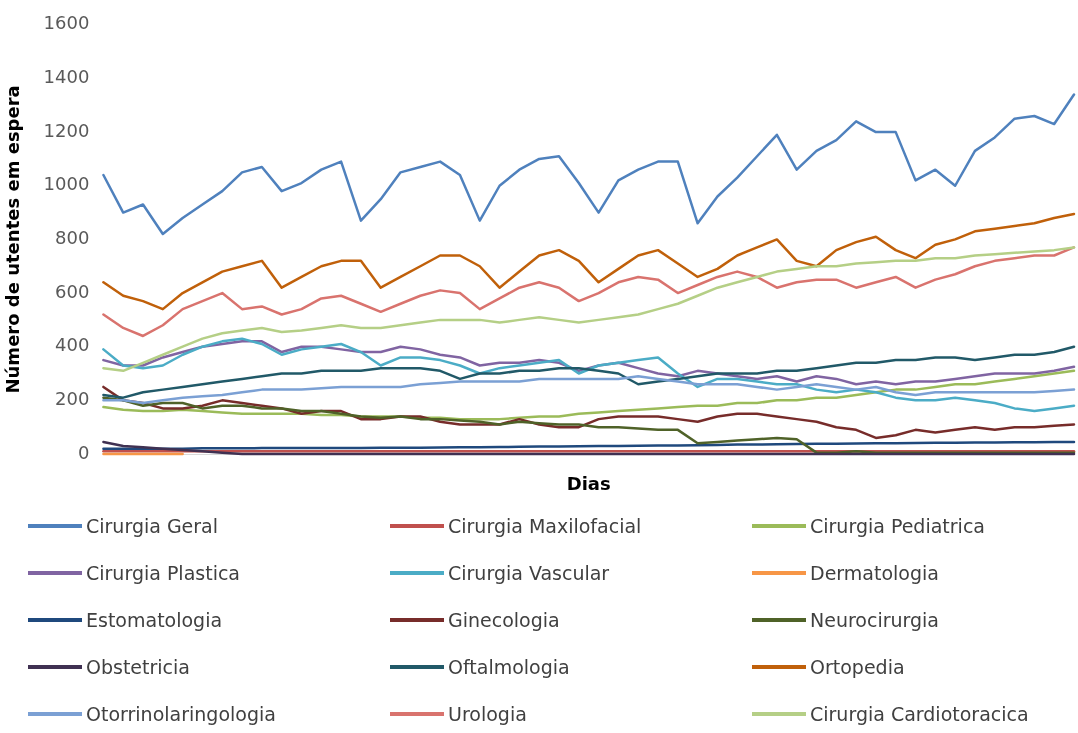 The height and width of the screenshot is (733, 1078). Describe the element at coordinates (163, 573) in the screenshot. I see `legend-label: Cirurgia Plastica` at that location.